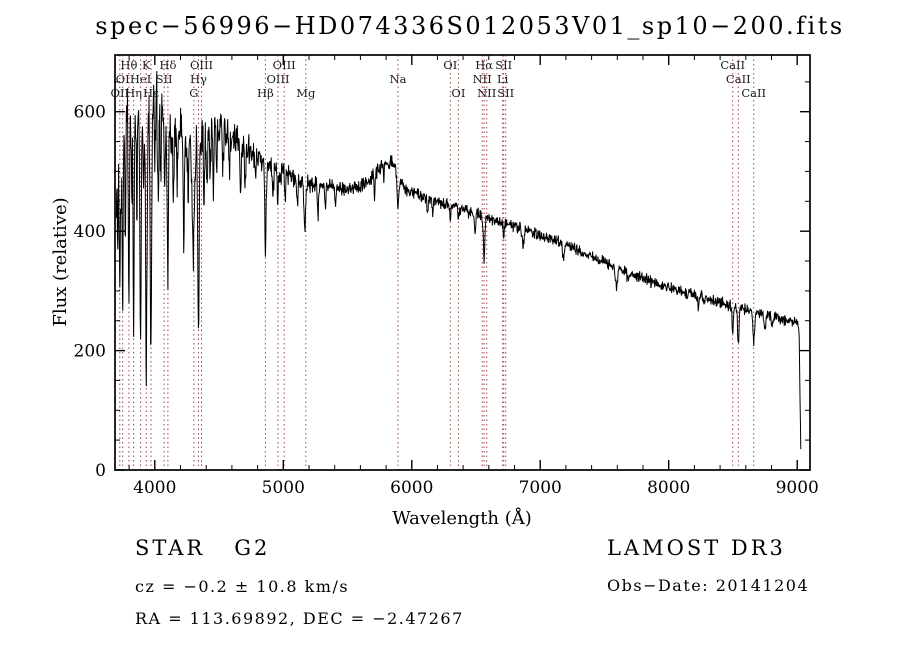  Describe the element at coordinates (100, 471) in the screenshot. I see `y-tick-label: 0` at that location.